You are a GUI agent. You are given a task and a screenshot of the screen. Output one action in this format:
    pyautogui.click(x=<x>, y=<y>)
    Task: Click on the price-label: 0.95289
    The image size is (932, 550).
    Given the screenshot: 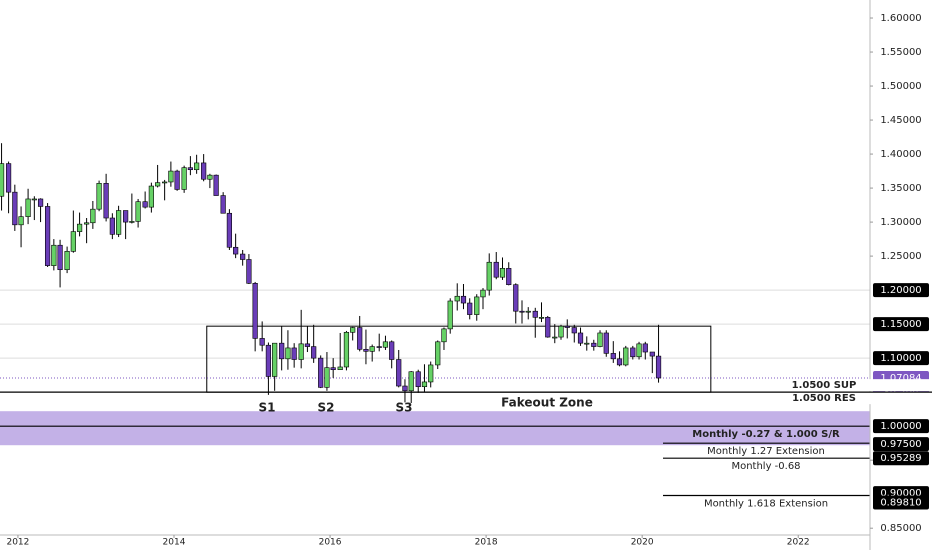 What is the action you would take?
    pyautogui.click(x=900, y=458)
    